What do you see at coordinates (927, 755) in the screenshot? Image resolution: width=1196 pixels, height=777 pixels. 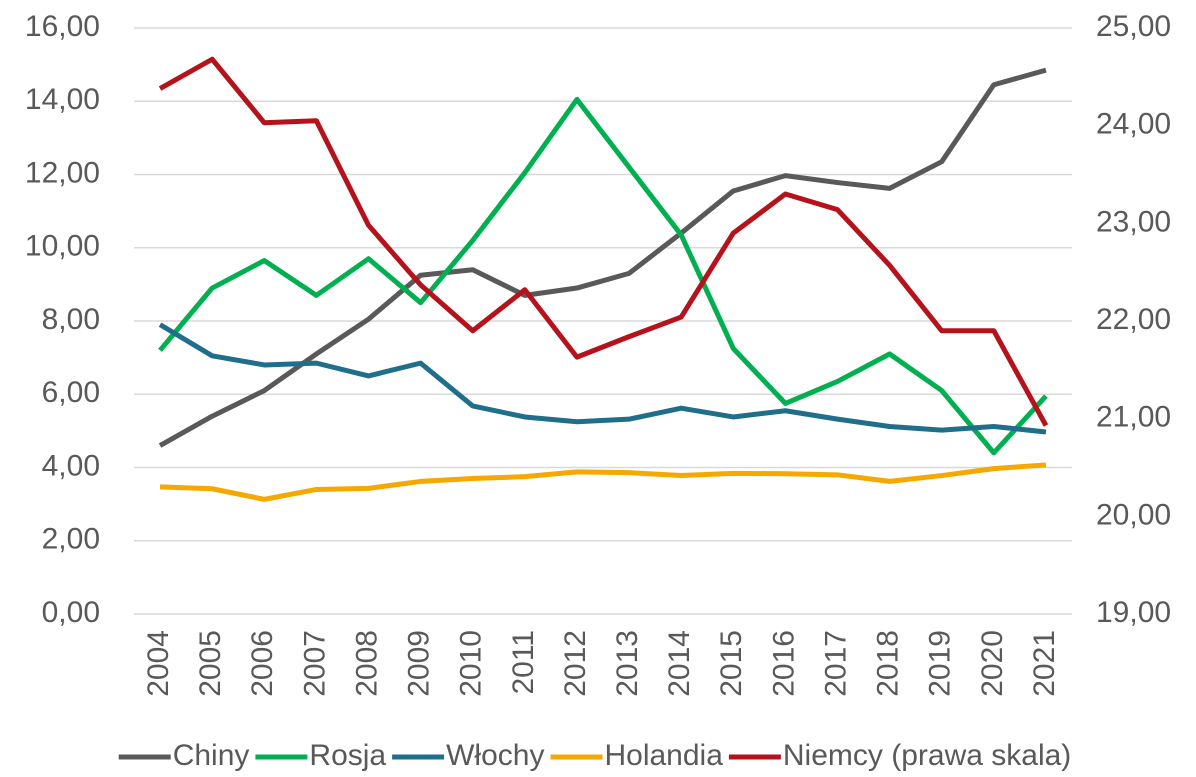 I see `legend-label: Niemcy (prawa skala)` at bounding box center [927, 755].